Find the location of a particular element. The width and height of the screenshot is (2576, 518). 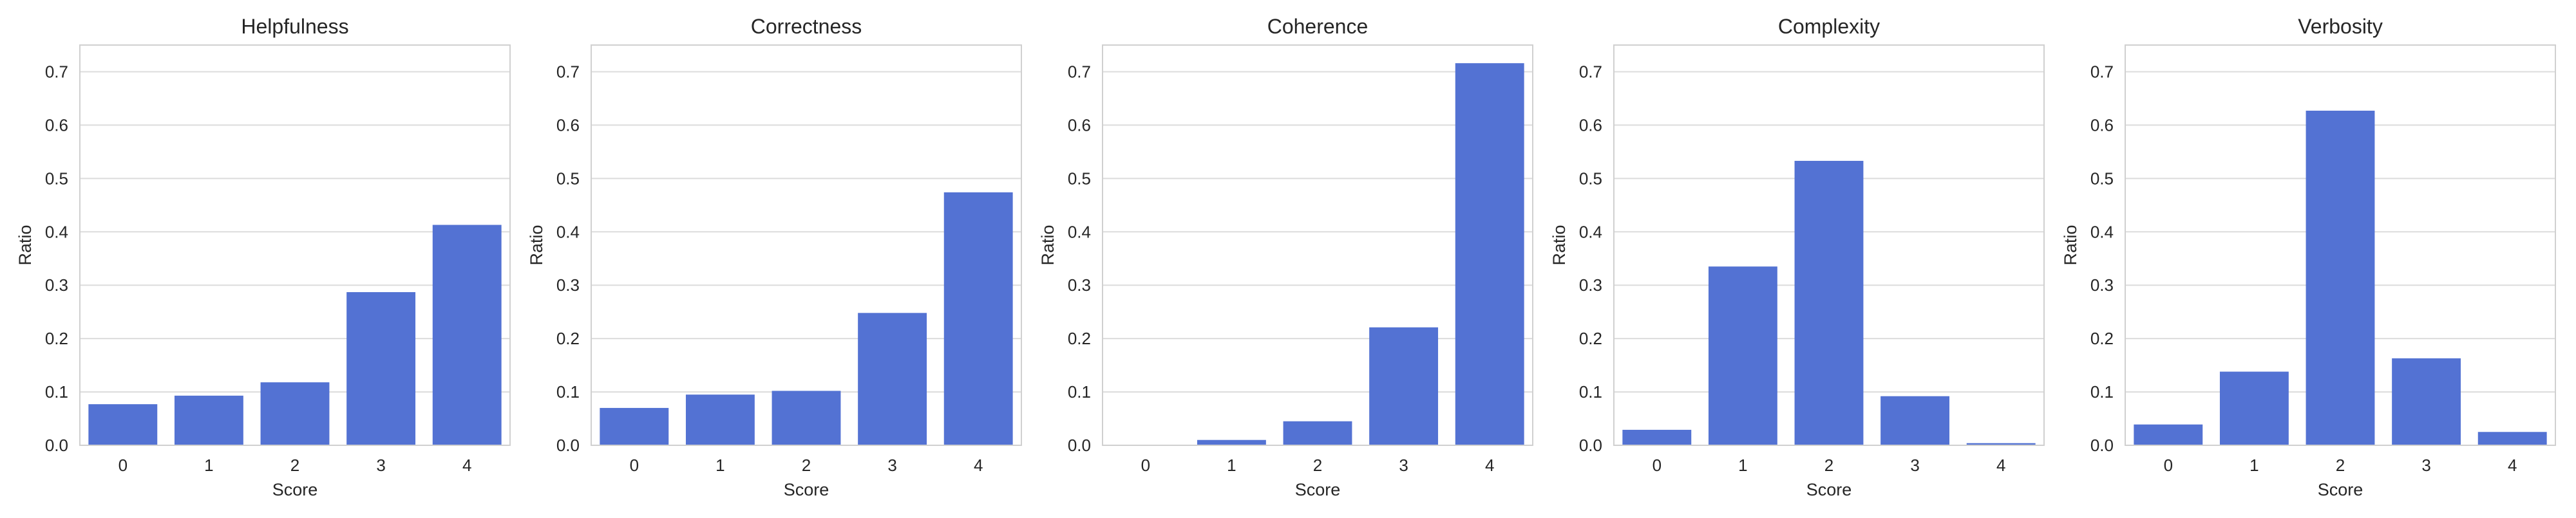

y-tick-label-2-5: 0.5 is located at coordinates (1079, 178).